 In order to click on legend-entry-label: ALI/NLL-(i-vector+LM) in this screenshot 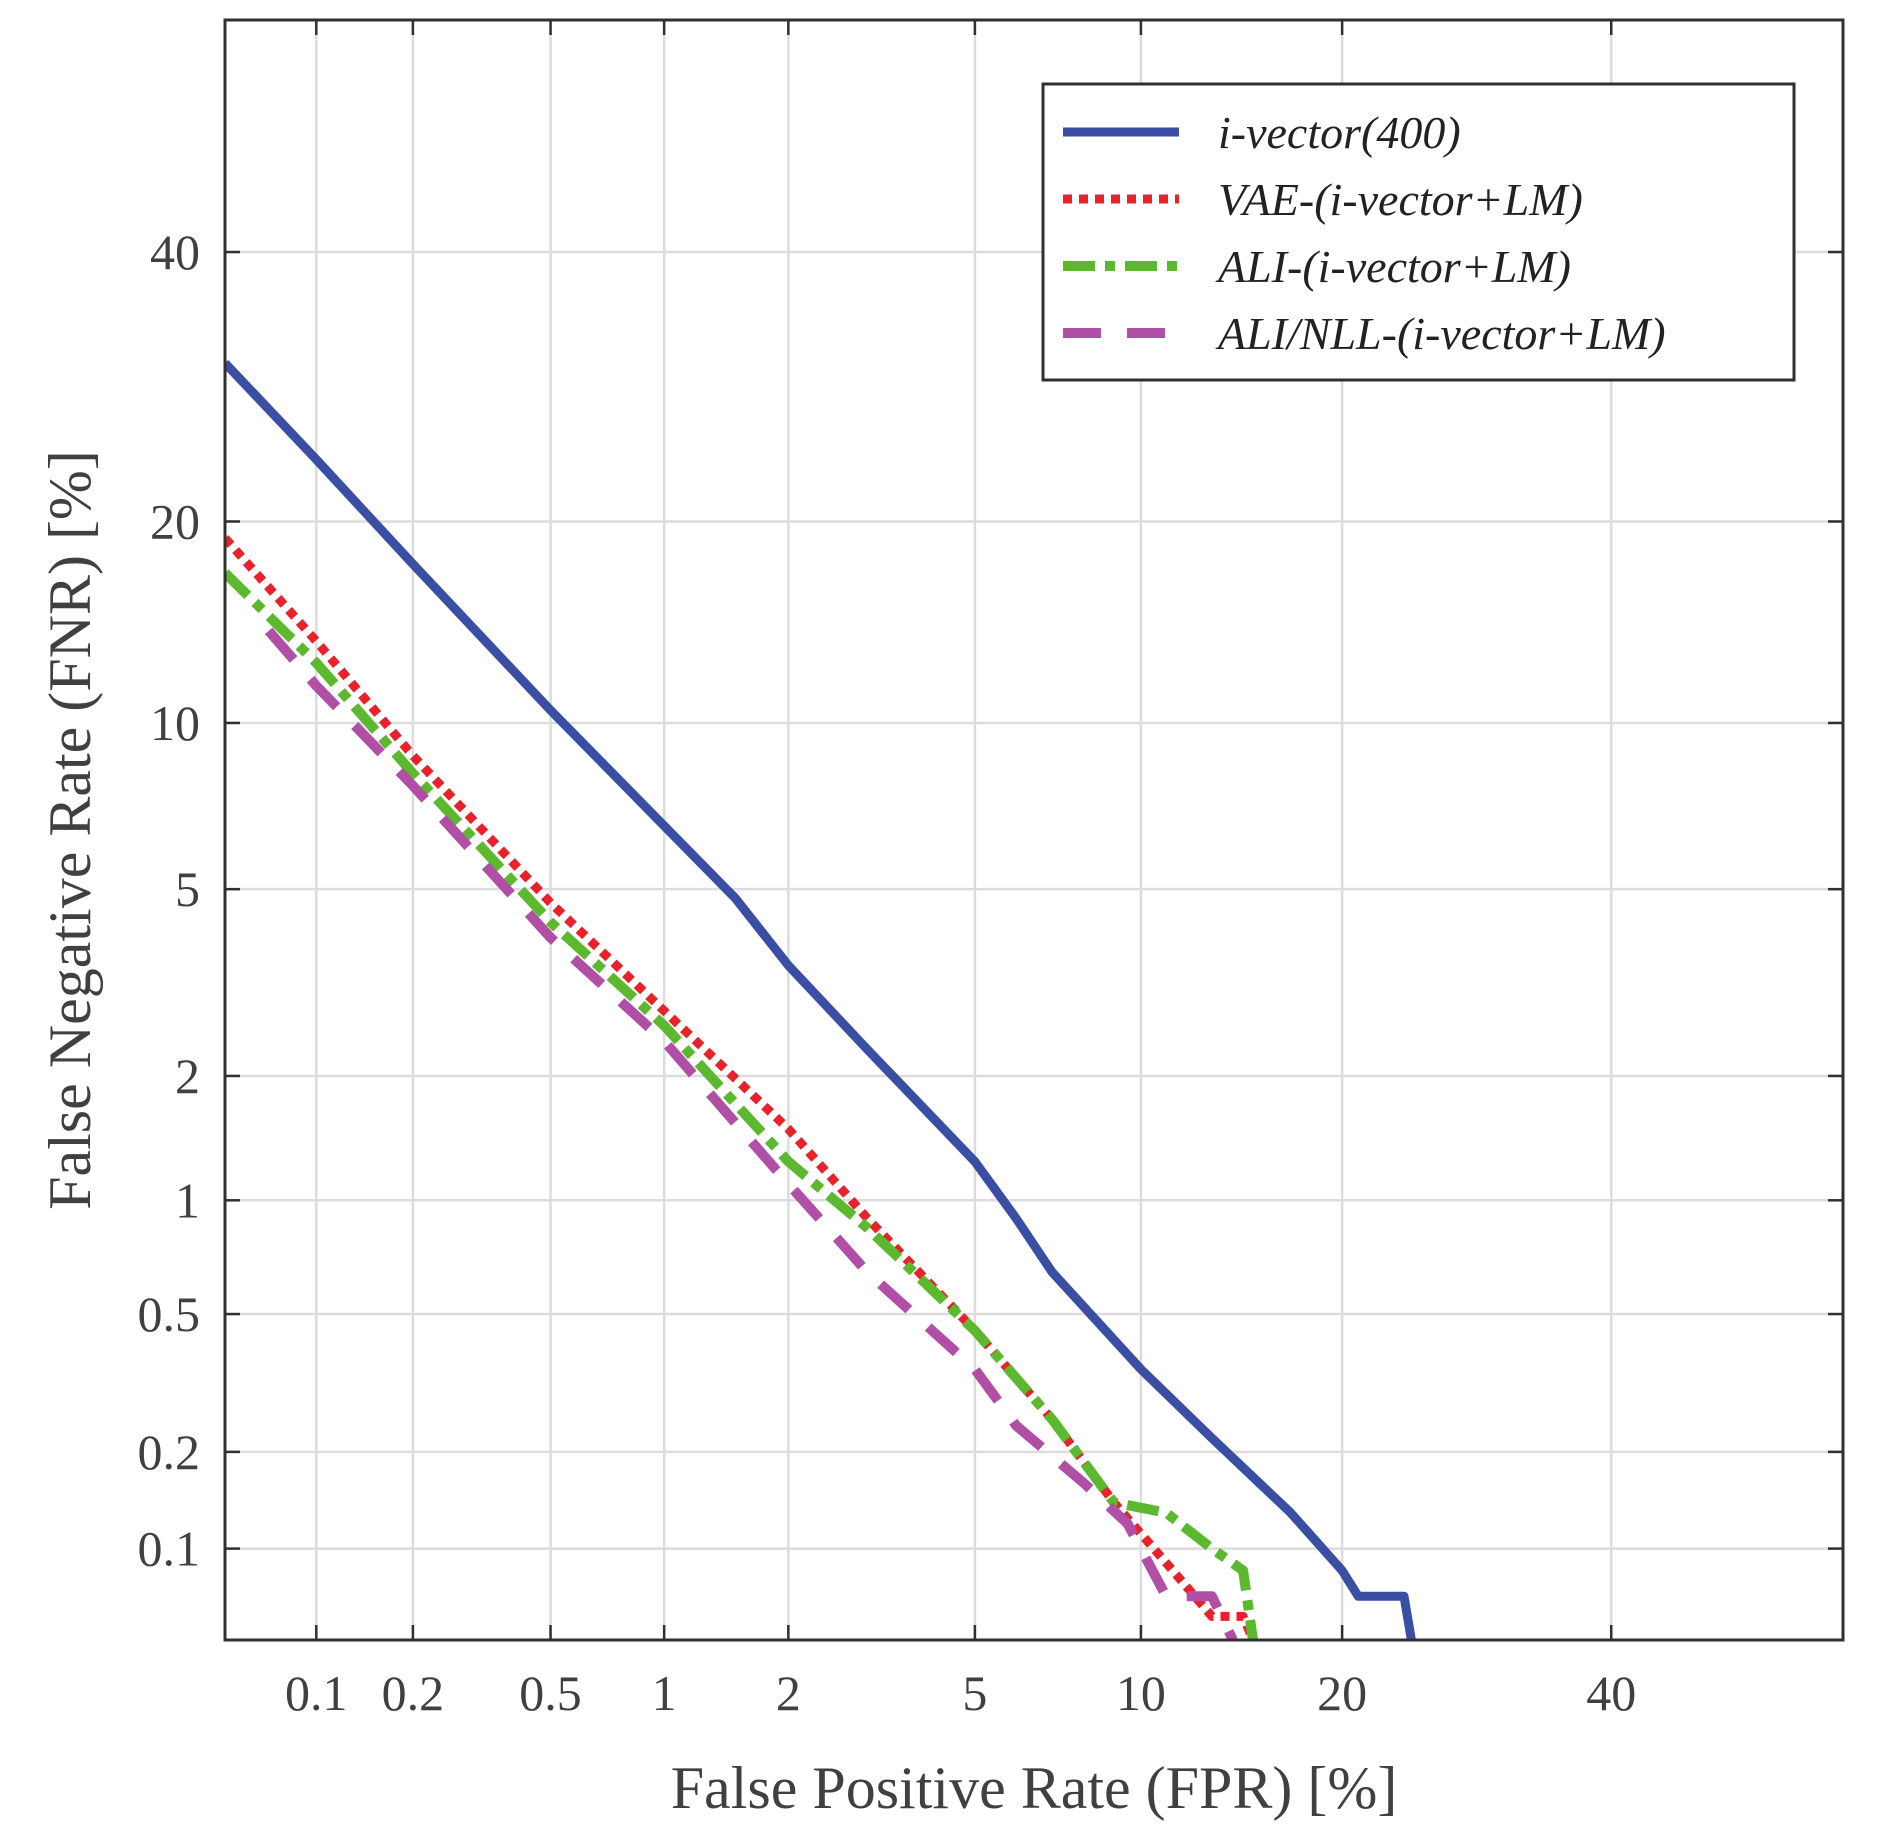, I will do `click(1440, 333)`.